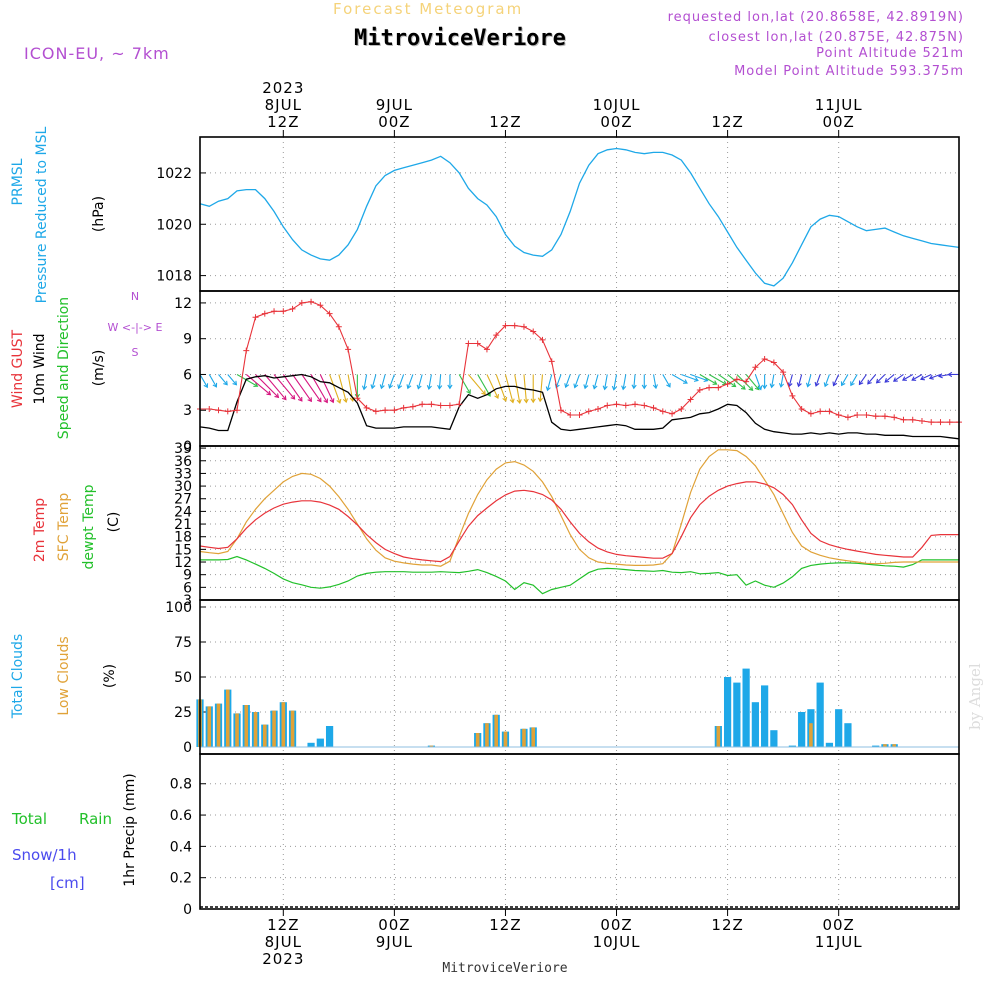 This screenshot has height=1000, width=1000. I want to click on temp-2m-line, so click(579, 522).